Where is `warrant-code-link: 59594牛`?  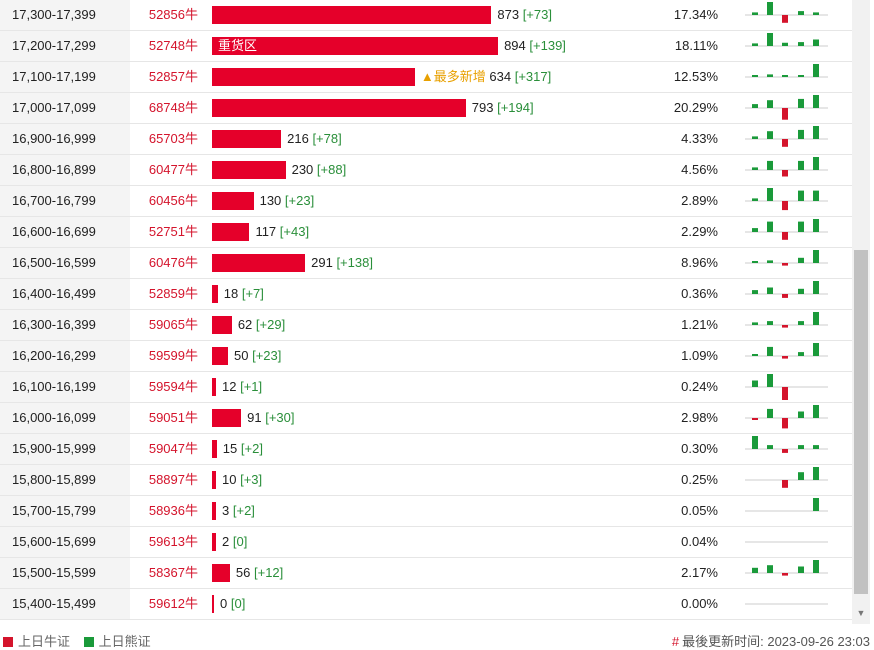 warrant-code-link: 59594牛 is located at coordinates (173, 386).